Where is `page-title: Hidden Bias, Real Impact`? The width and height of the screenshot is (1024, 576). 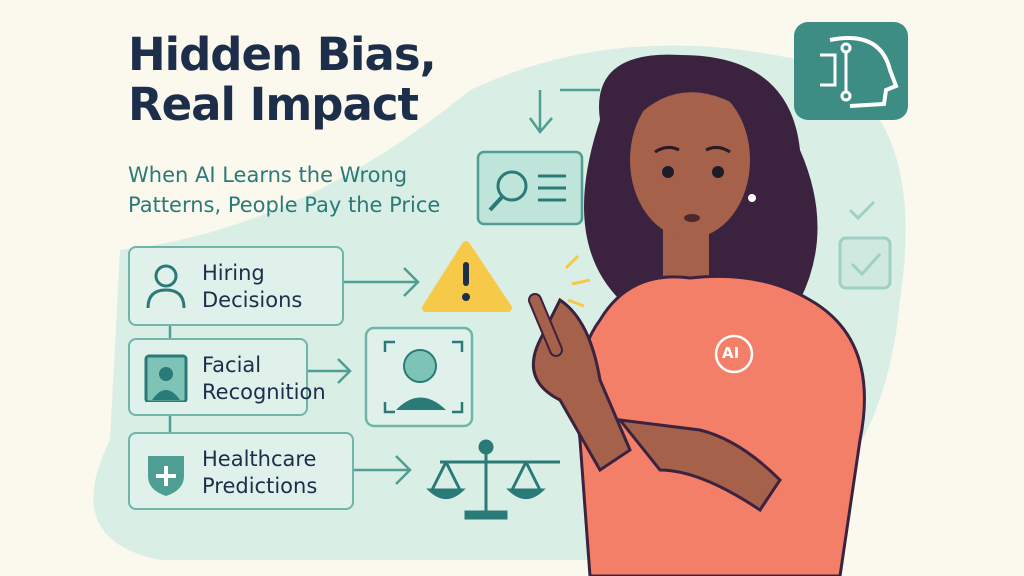 page-title: Hidden Bias, Real Impact is located at coordinates (282, 79).